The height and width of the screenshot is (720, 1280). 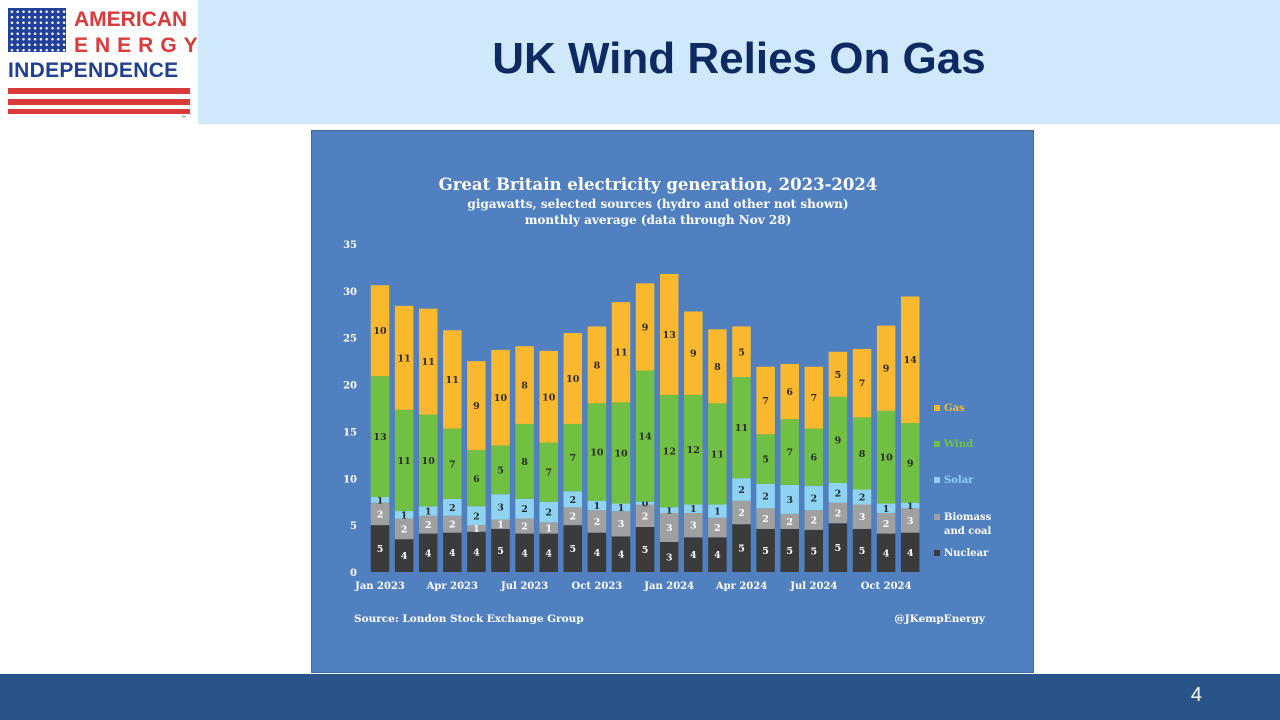 What do you see at coordinates (597, 449) in the screenshot?
I see `bar-stack: 4 2 1 10 8` at bounding box center [597, 449].